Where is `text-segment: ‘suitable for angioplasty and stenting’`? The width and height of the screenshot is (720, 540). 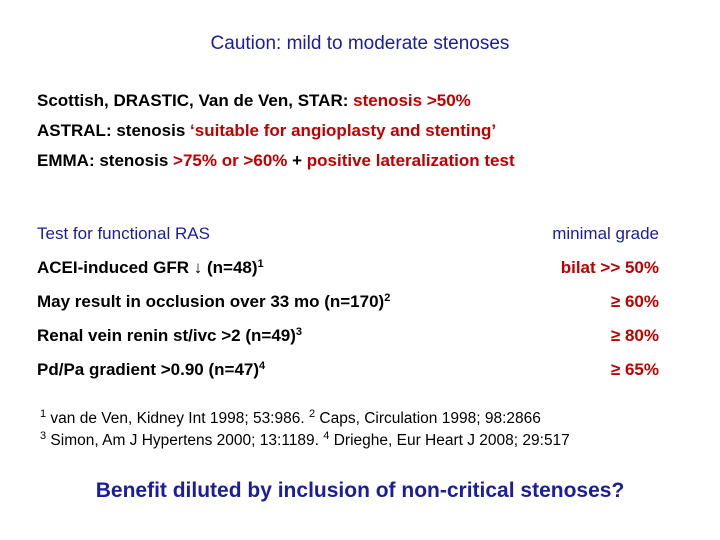 text-segment: ‘suitable for angioplasty and stenting’ is located at coordinates (343, 130).